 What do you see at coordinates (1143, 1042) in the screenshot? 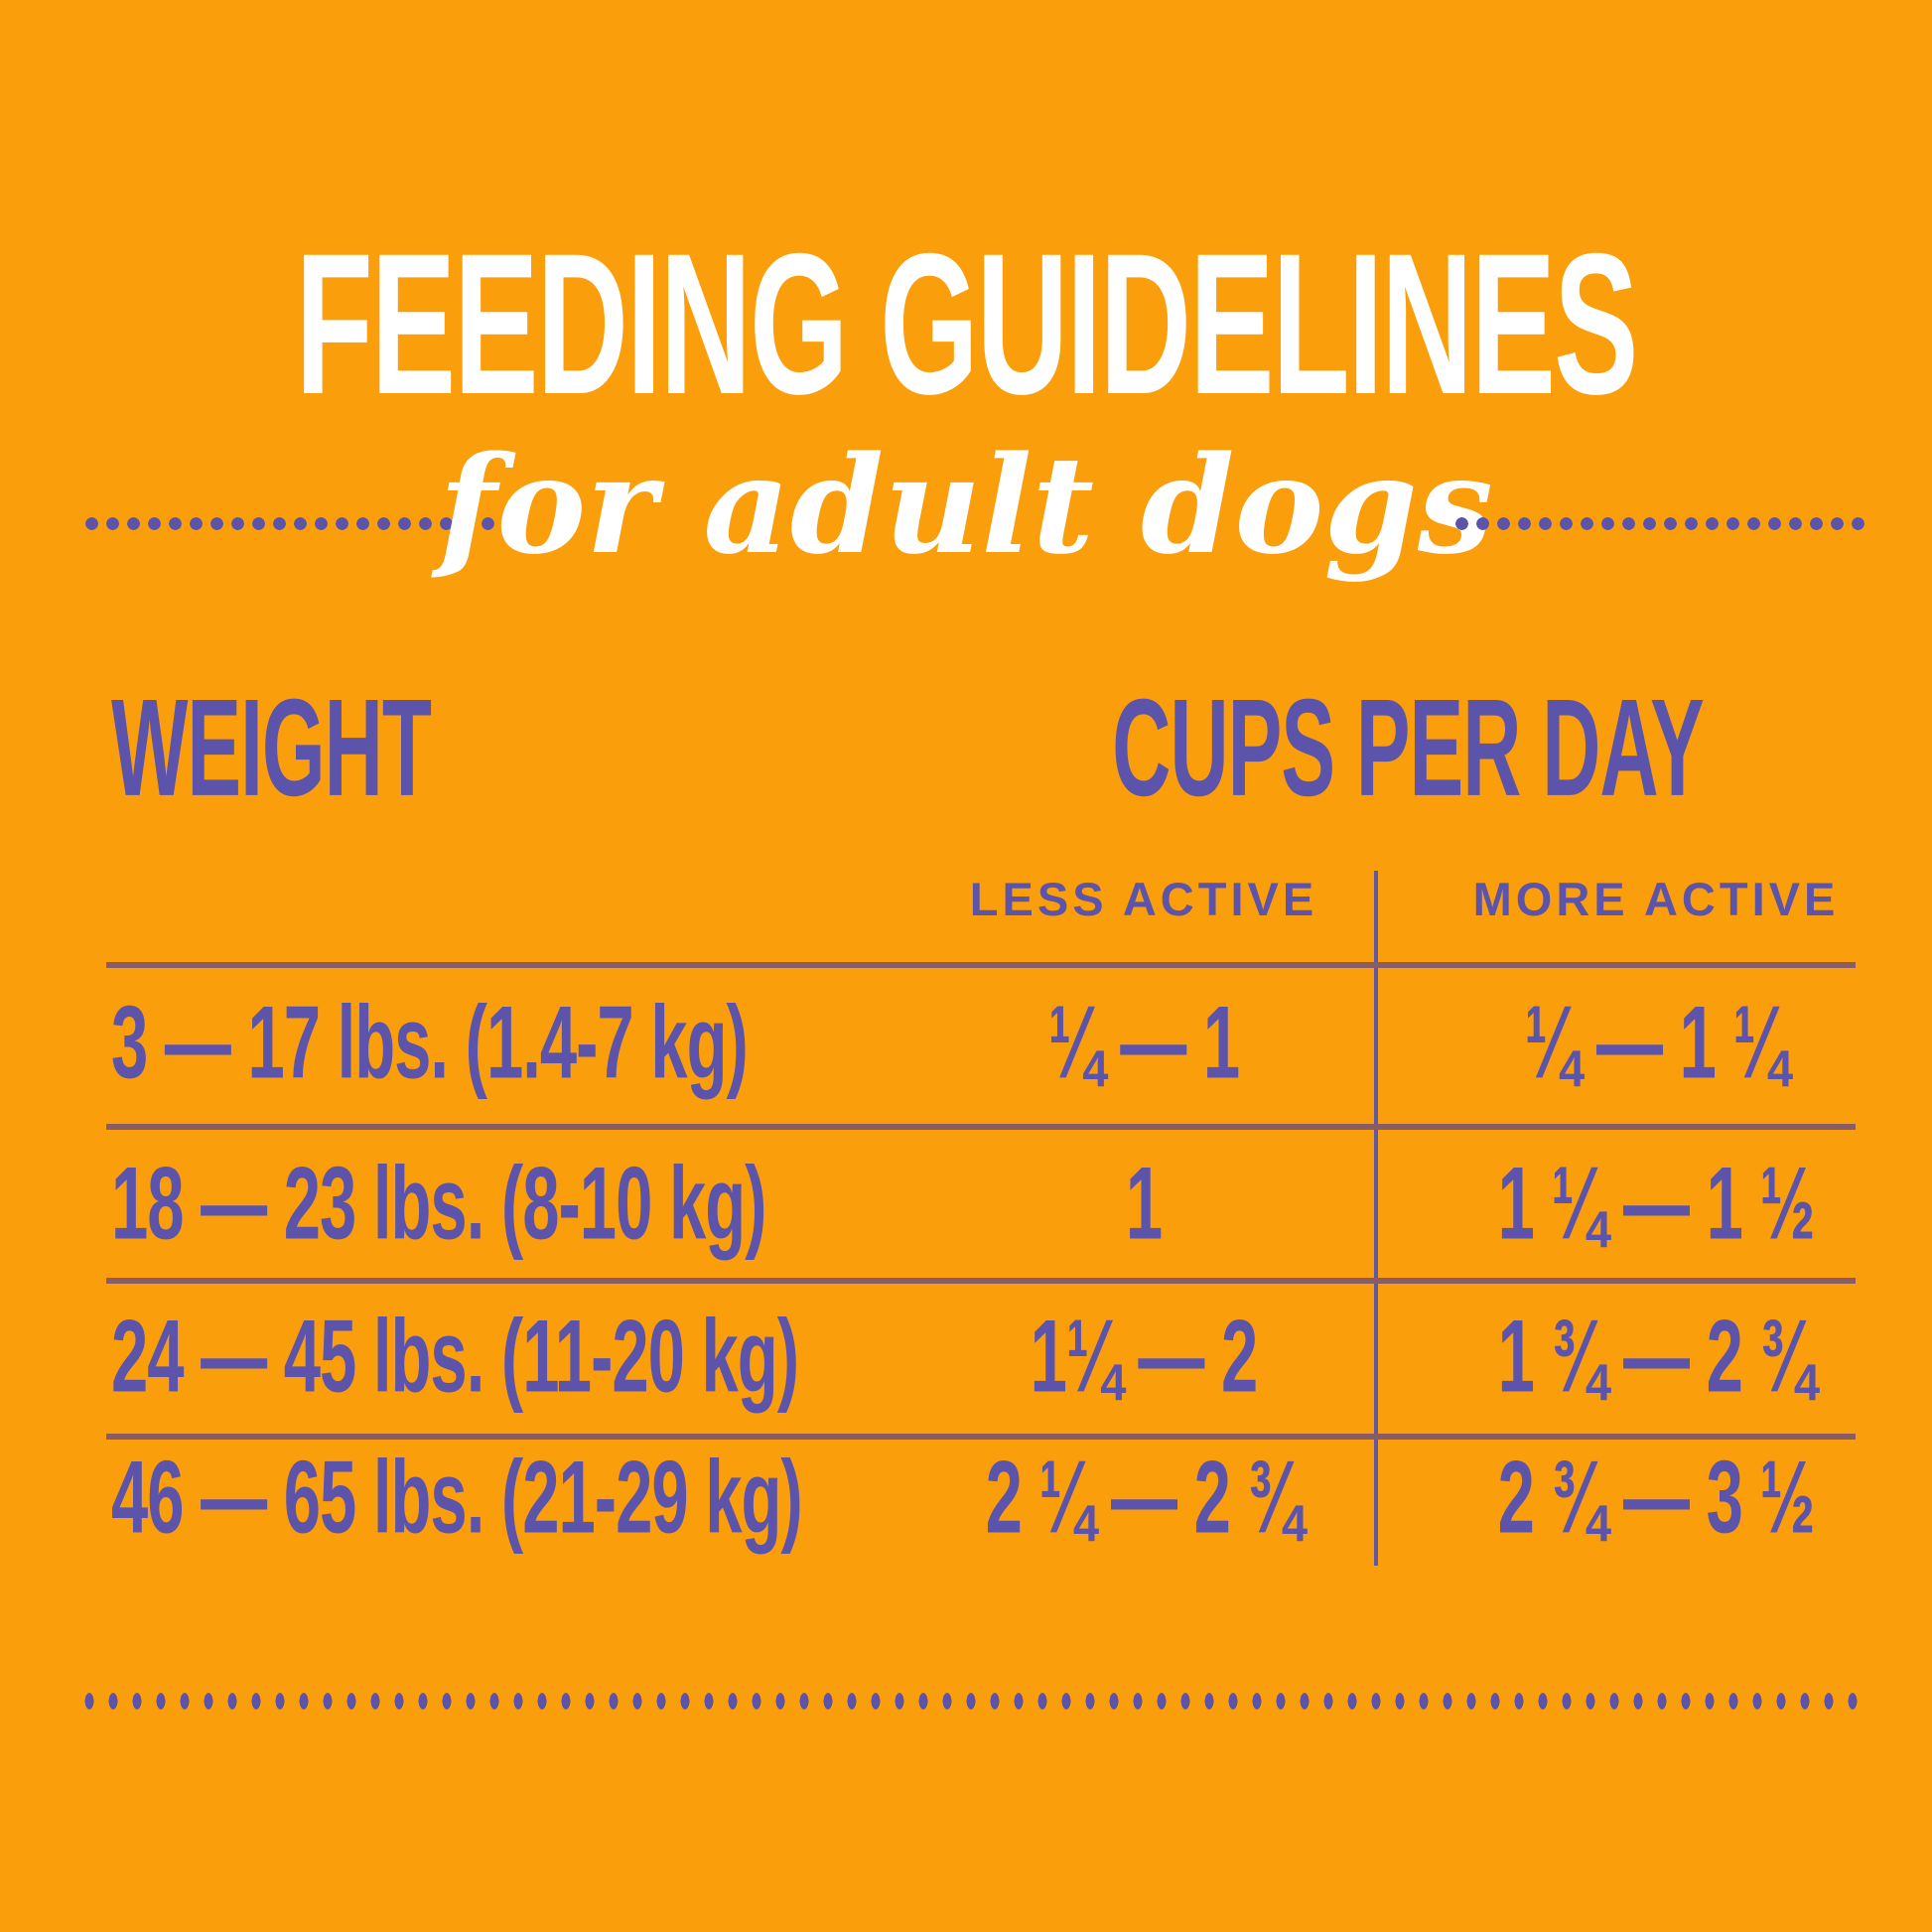
I see `table-row-1-less-active: ¼ — 1` at bounding box center [1143, 1042].